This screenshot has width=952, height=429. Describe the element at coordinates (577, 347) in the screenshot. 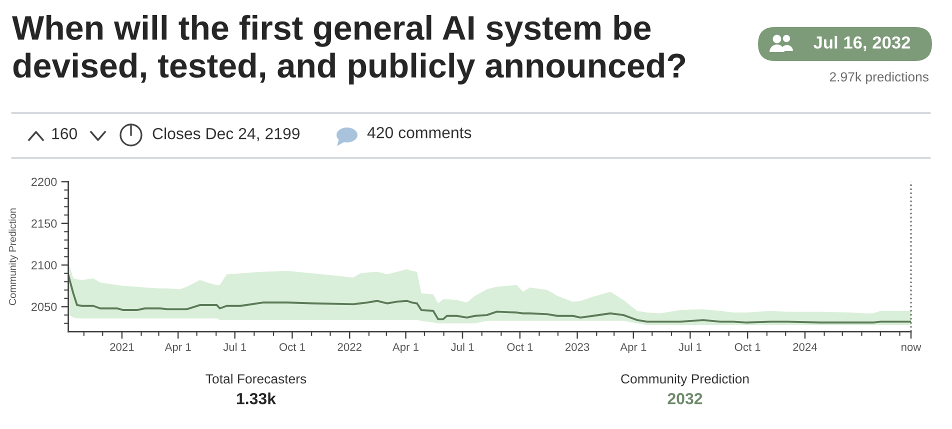

I see `x-tick-label: 2023` at that location.